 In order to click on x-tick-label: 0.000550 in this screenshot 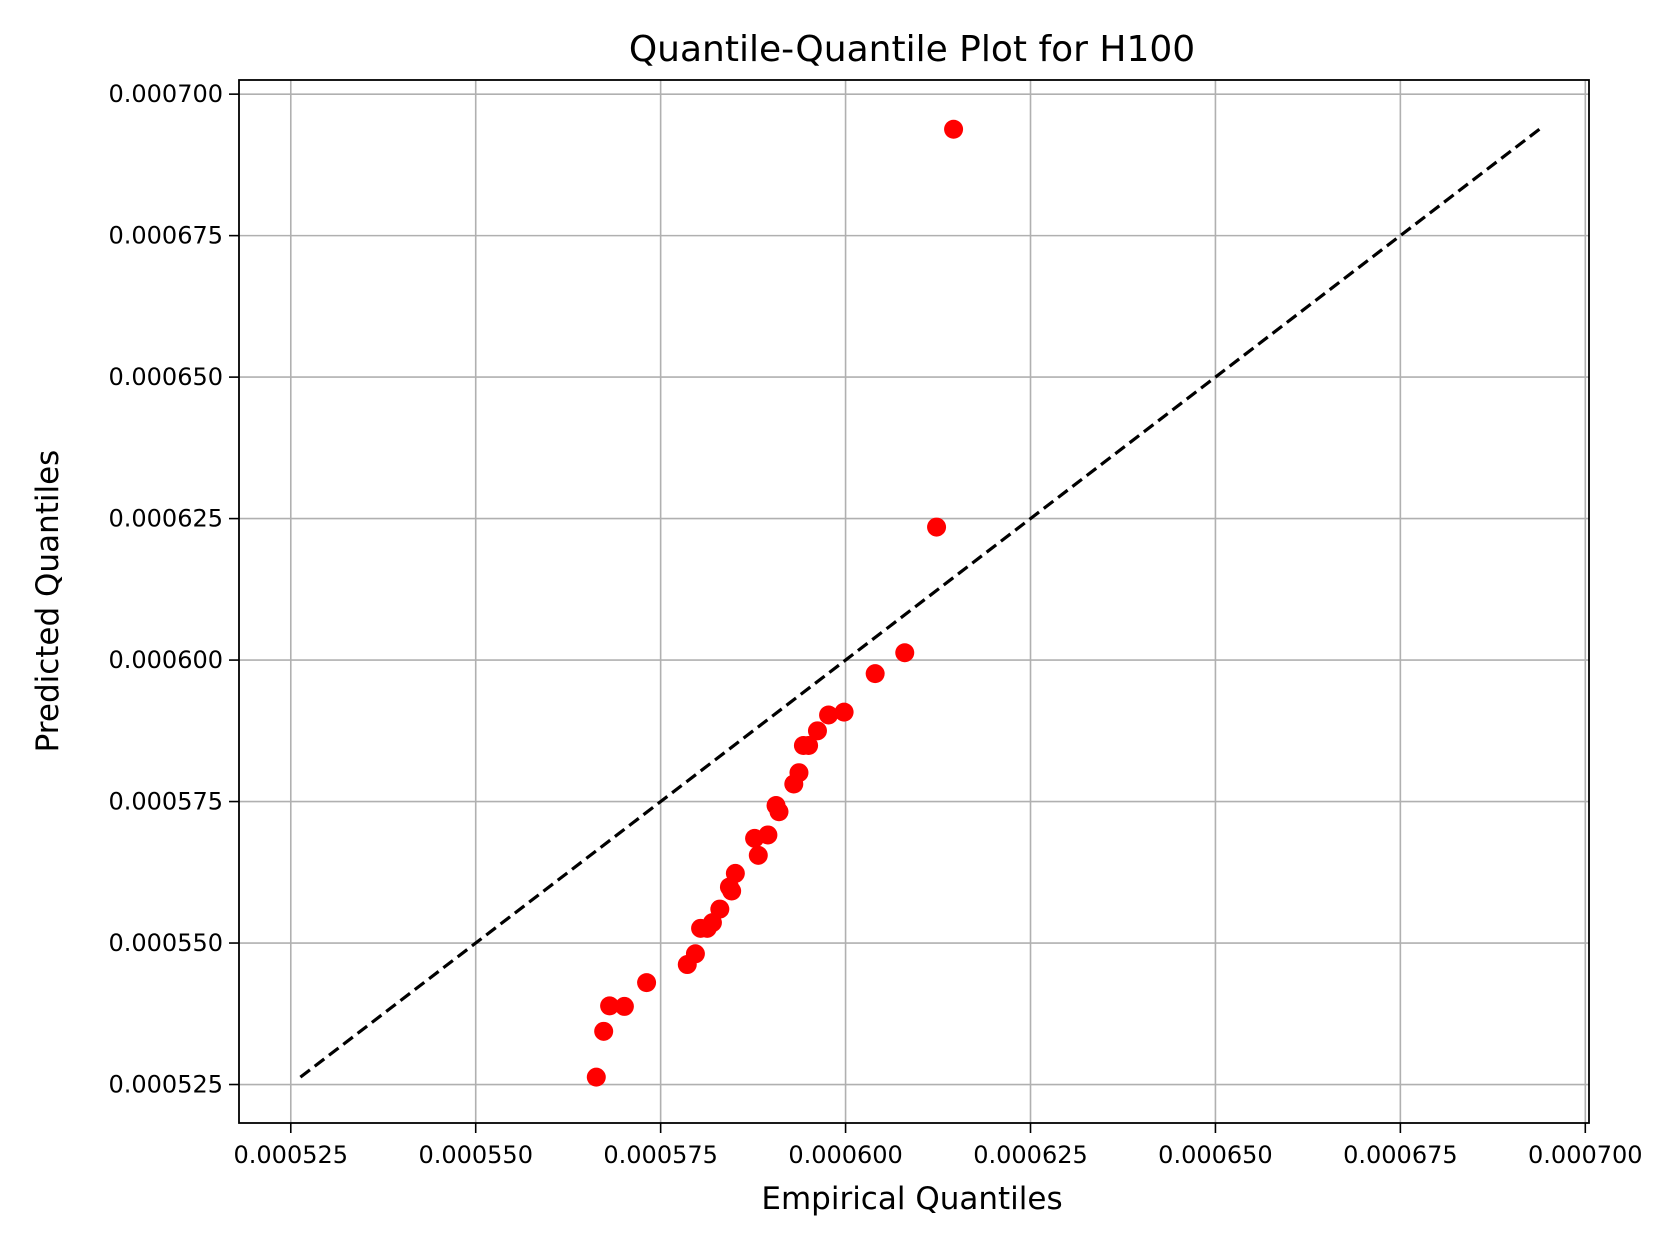, I will do `click(475, 1155)`.